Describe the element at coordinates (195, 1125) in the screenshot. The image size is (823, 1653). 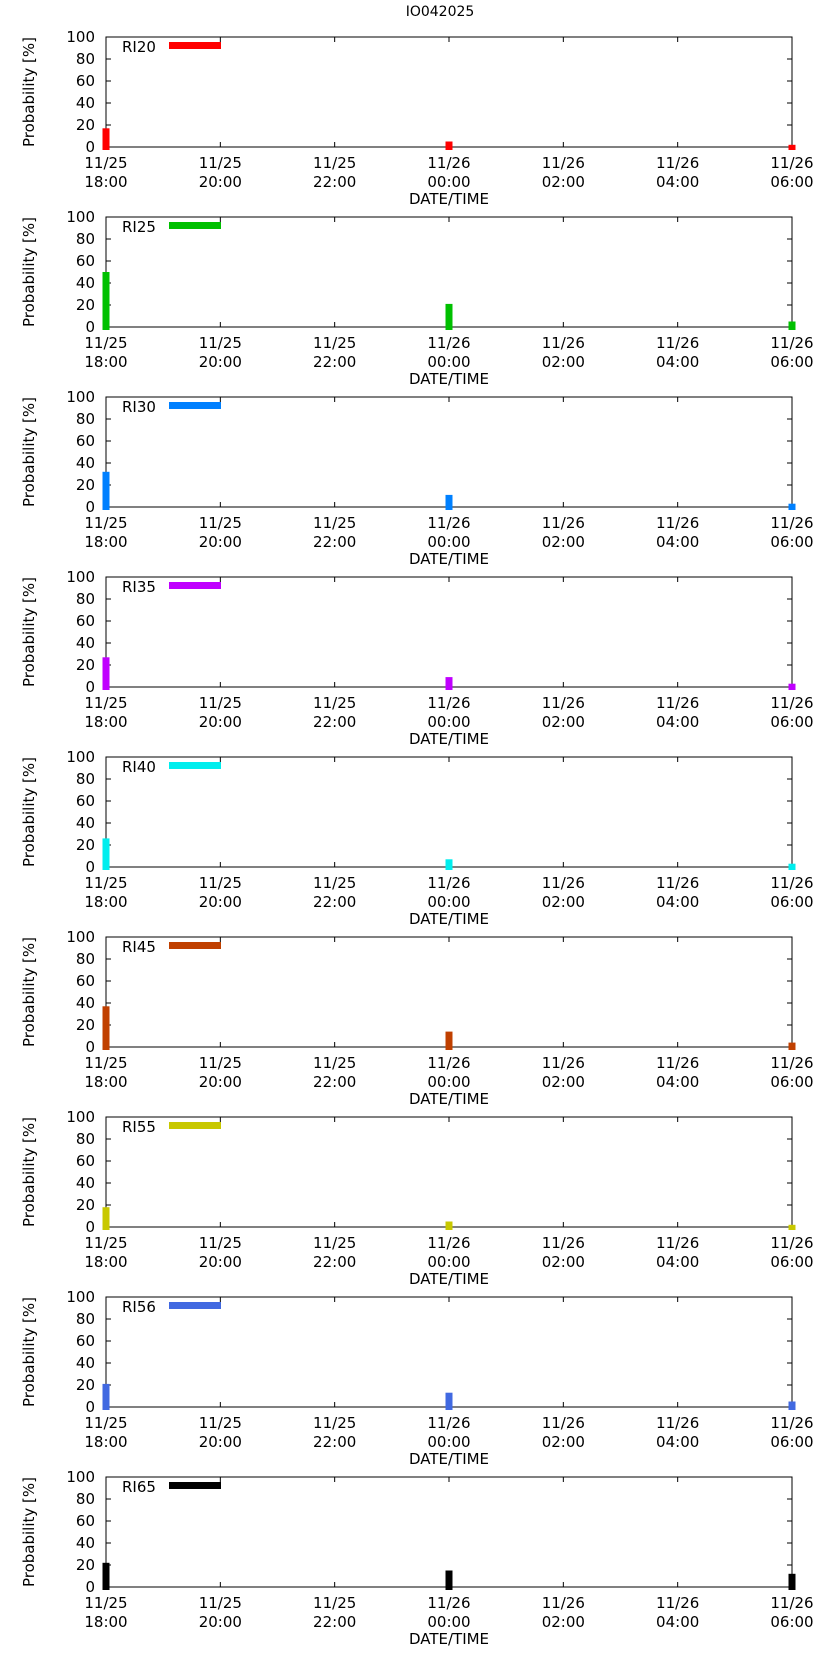
I see `legend-swatch` at that location.